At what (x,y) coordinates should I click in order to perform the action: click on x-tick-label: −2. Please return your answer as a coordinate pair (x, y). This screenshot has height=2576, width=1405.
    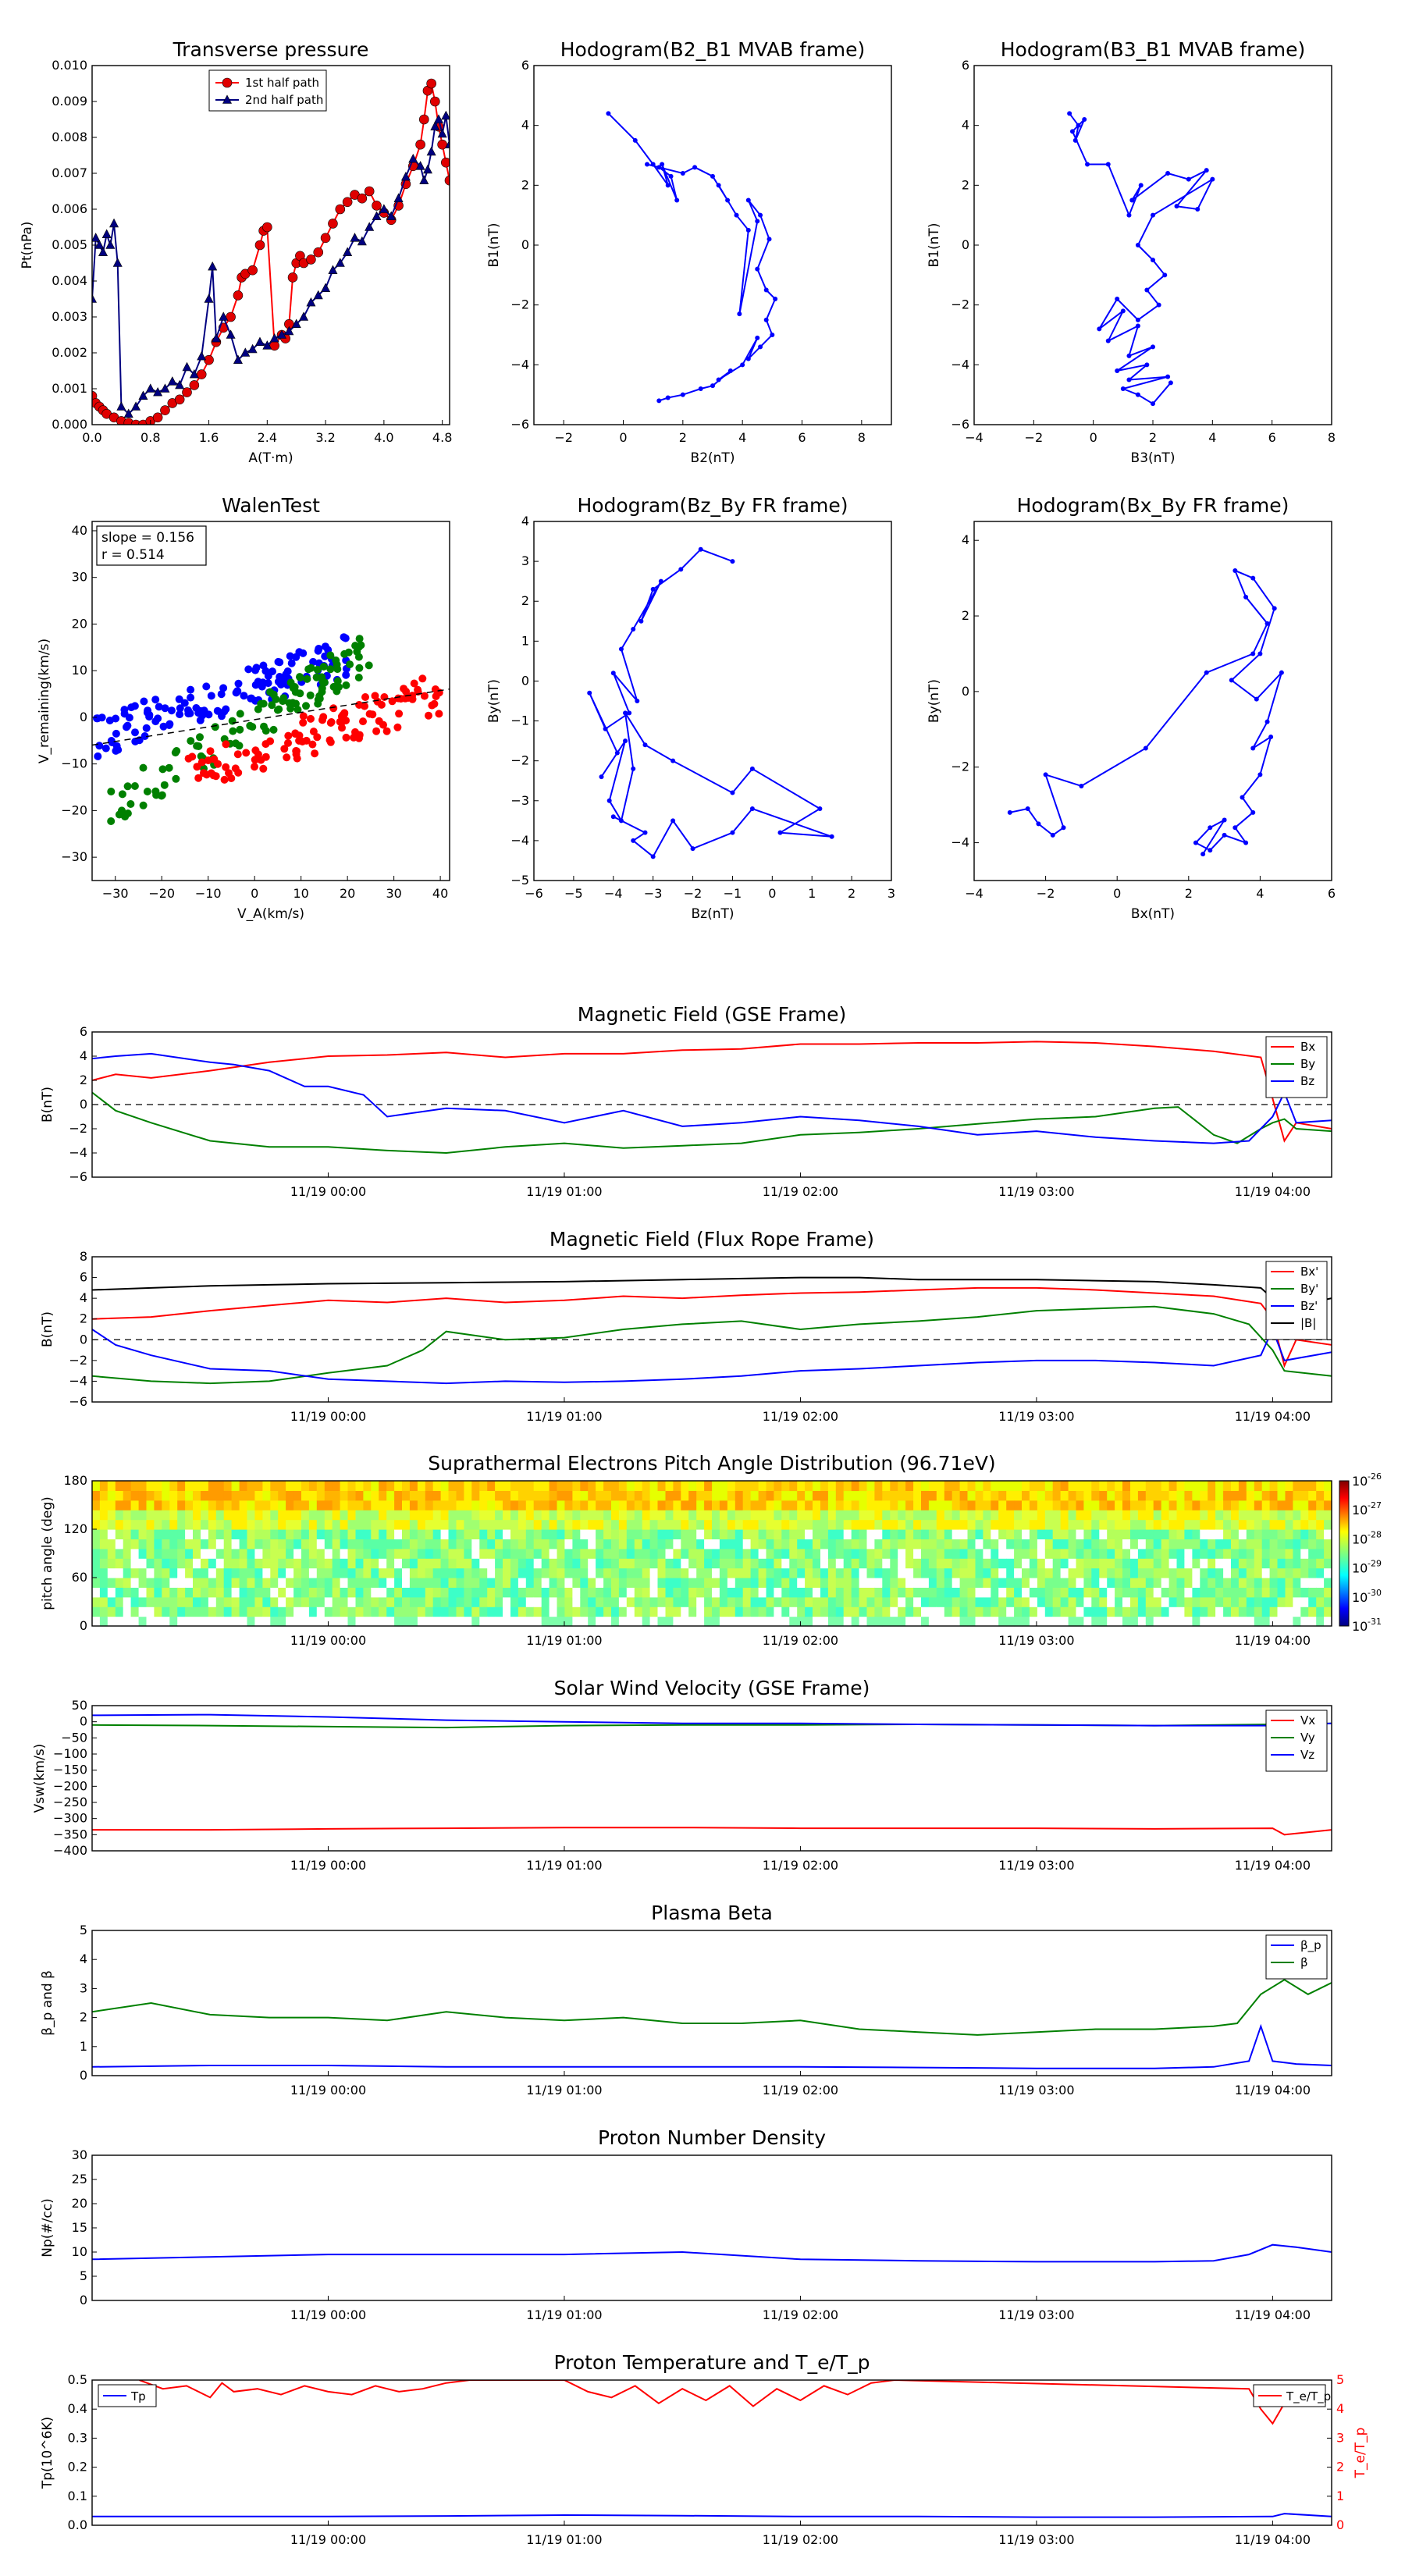
    Looking at the image, I should click on (564, 437).